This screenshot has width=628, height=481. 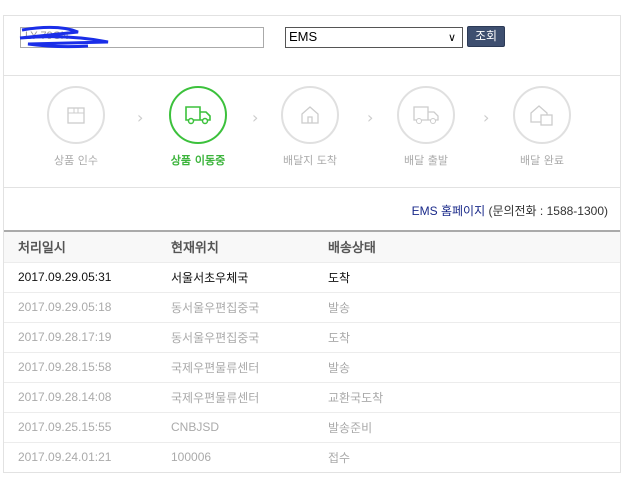 What do you see at coordinates (542, 160) in the screenshot?
I see `step-label: 배달 완료` at bounding box center [542, 160].